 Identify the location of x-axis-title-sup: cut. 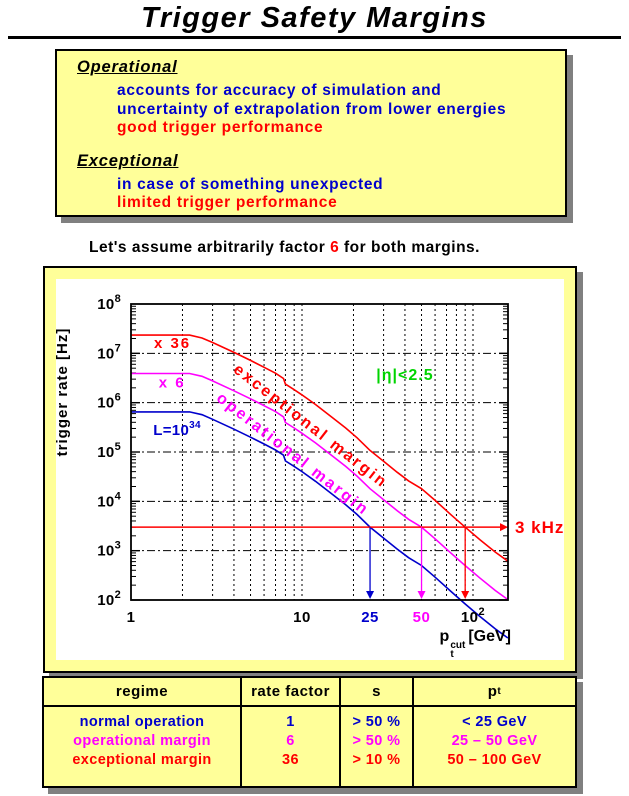
(458, 645).